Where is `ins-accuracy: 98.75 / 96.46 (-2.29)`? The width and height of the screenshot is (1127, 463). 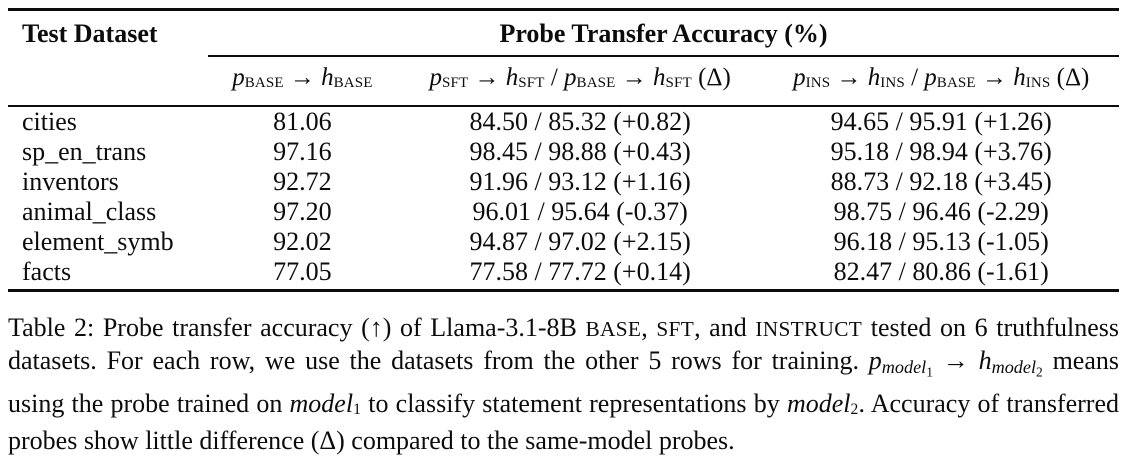
ins-accuracy: 98.75 / 96.46 (-2.29) is located at coordinates (941, 212).